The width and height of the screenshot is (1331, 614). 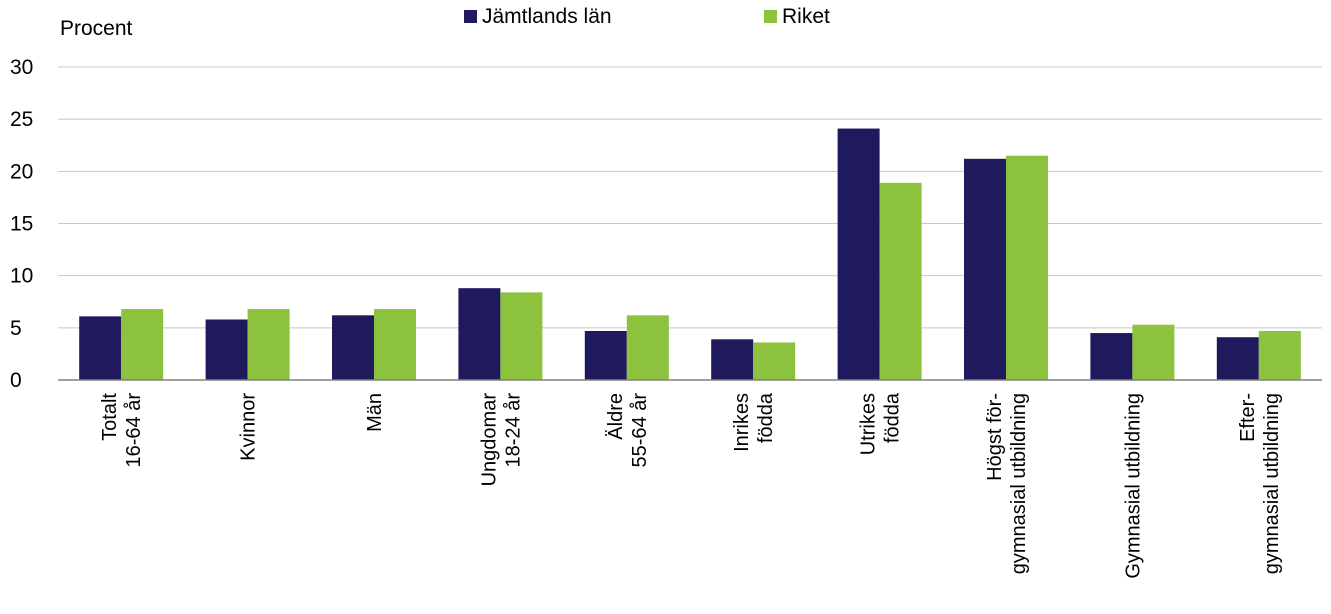 I want to click on category-label: Gymnasial utbildning, so click(x=1133, y=486).